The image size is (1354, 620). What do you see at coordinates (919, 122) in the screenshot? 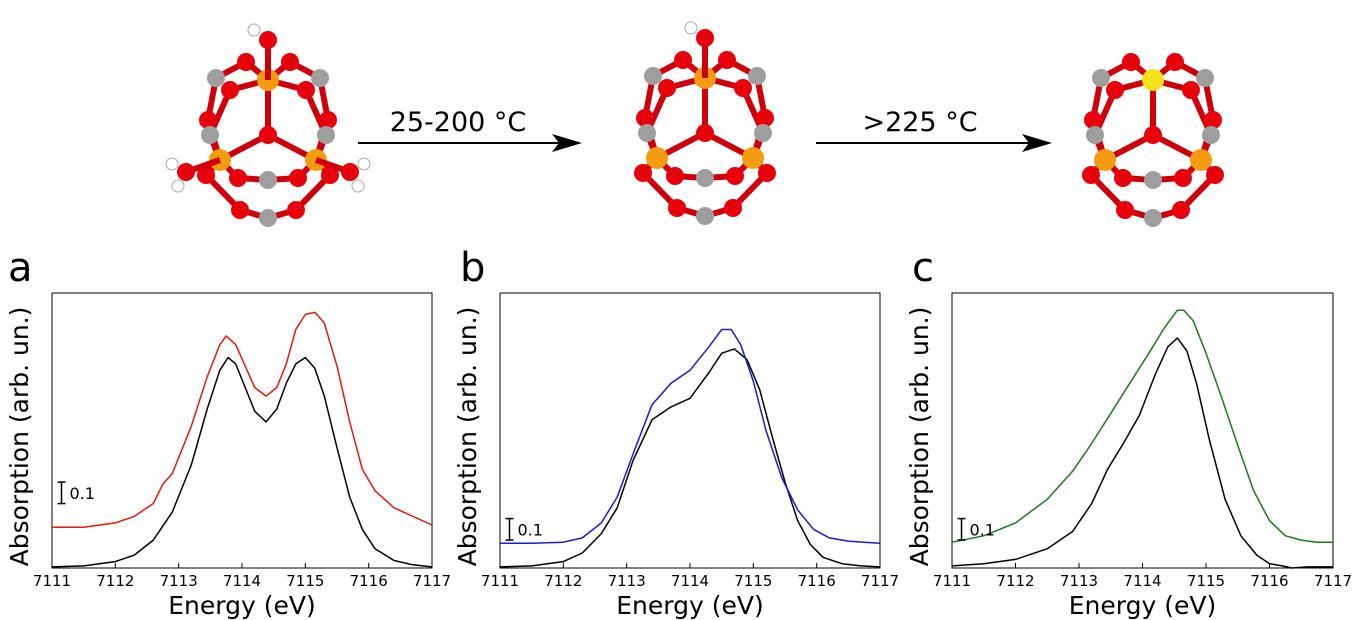
I see `arrow-2-label: >225 °C` at bounding box center [919, 122].